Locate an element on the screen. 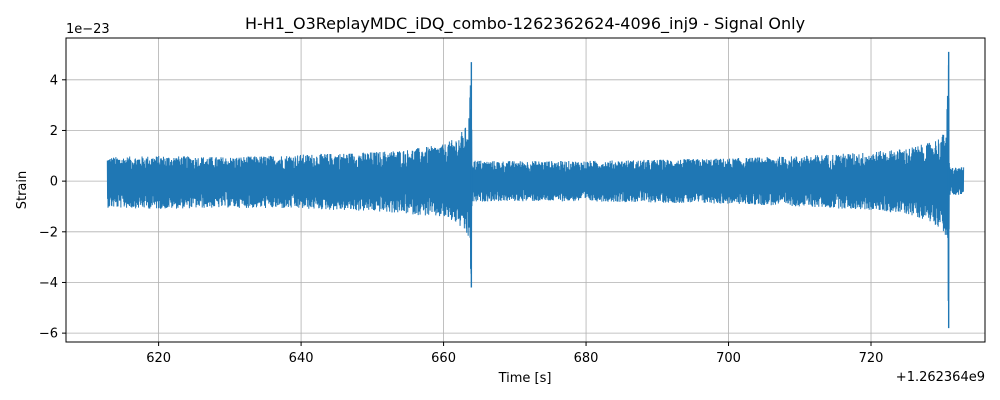 This screenshot has width=1000, height=400. y-scale-label: 1e−23 is located at coordinates (88, 29).